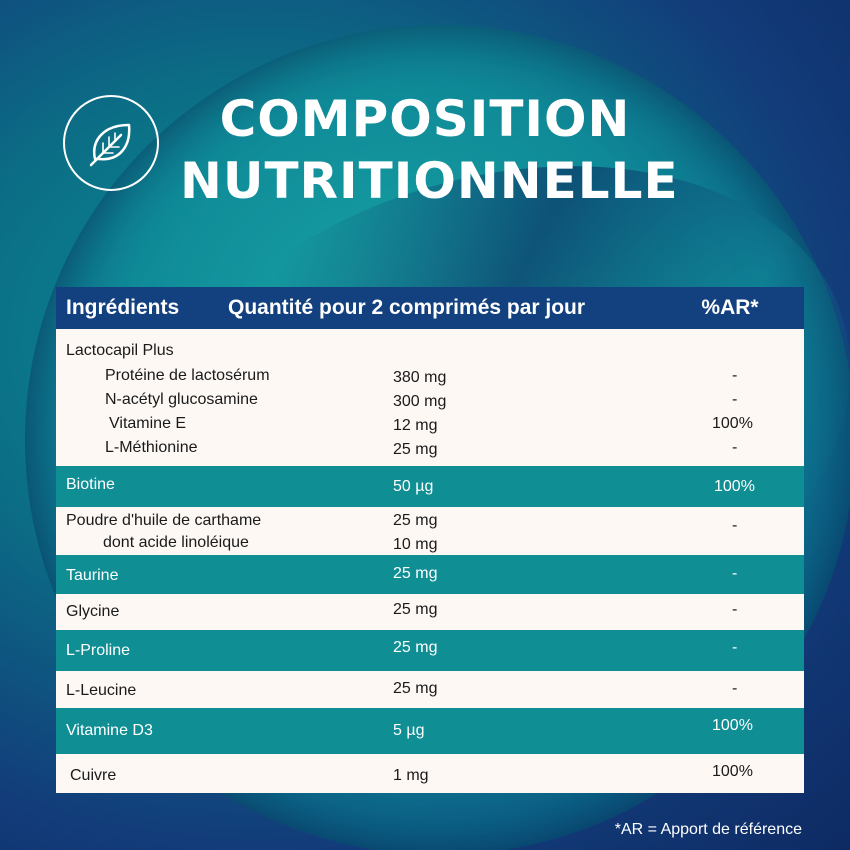  I want to click on ingredient-name: L-Leucine, so click(101, 690).